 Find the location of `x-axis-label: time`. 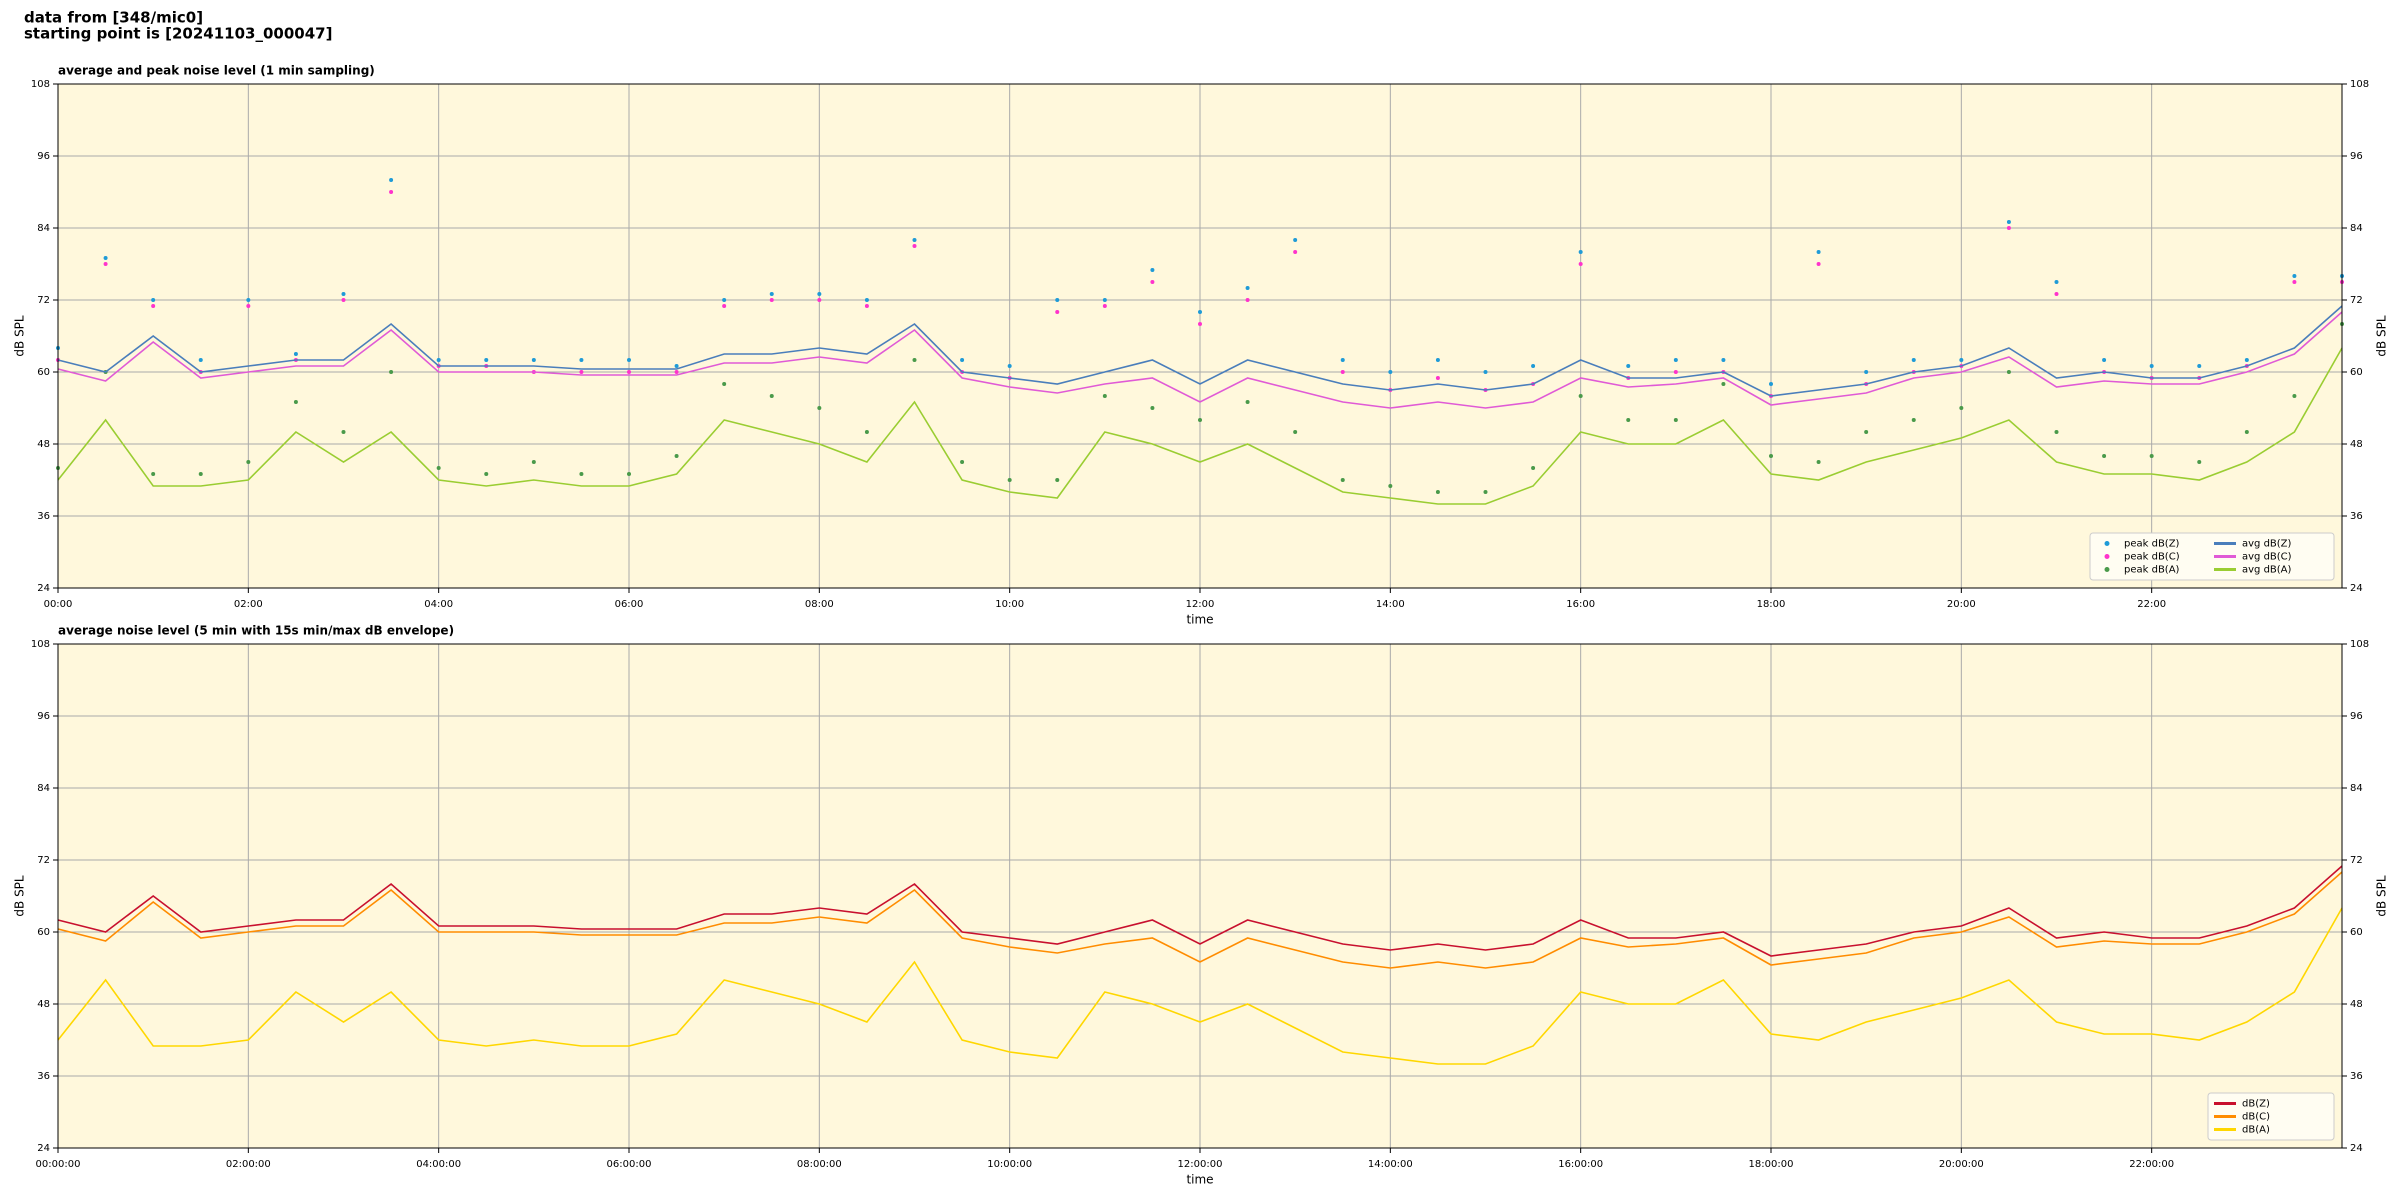

x-axis-label: time is located at coordinates (1199, 620).